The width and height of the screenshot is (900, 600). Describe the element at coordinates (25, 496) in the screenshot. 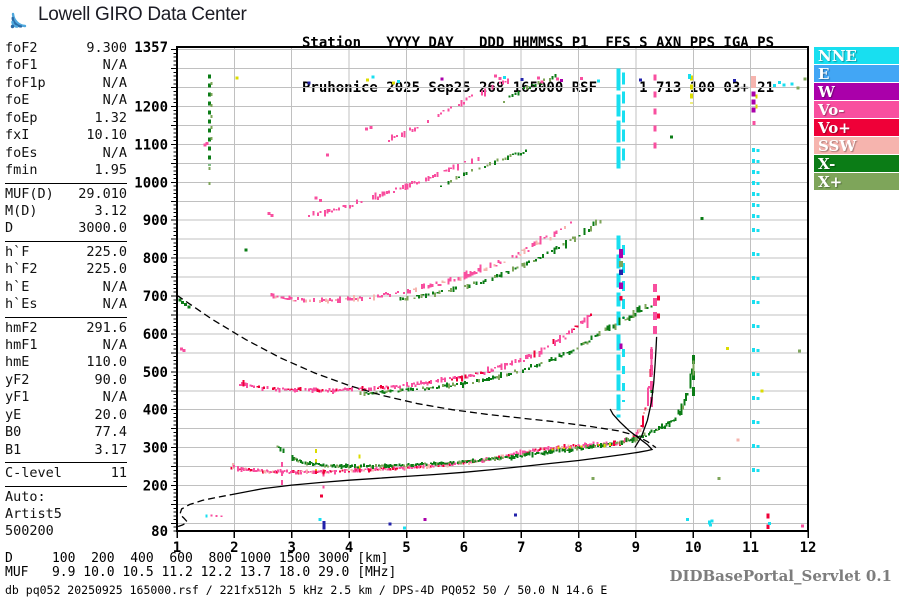

I see `autoscaling-label: Auto:` at that location.